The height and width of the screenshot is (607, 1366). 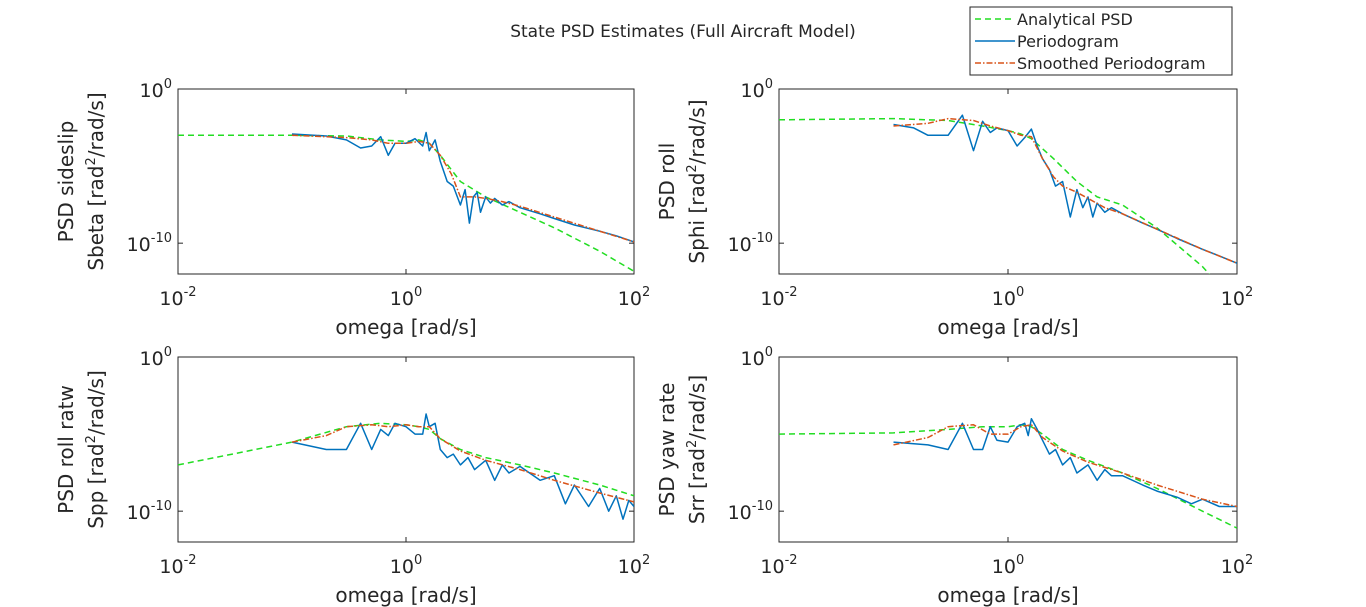 What do you see at coordinates (697, 449) in the screenshot?
I see `y-axis-label-line2: Srr [rad2/rad/s]` at bounding box center [697, 449].